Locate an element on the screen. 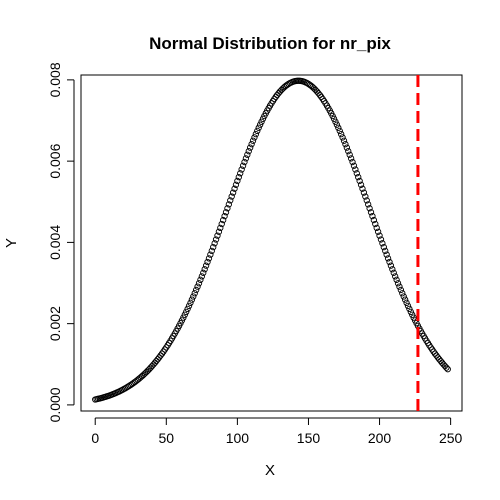  y-tick-label: 0.008 is located at coordinates (55, 79).